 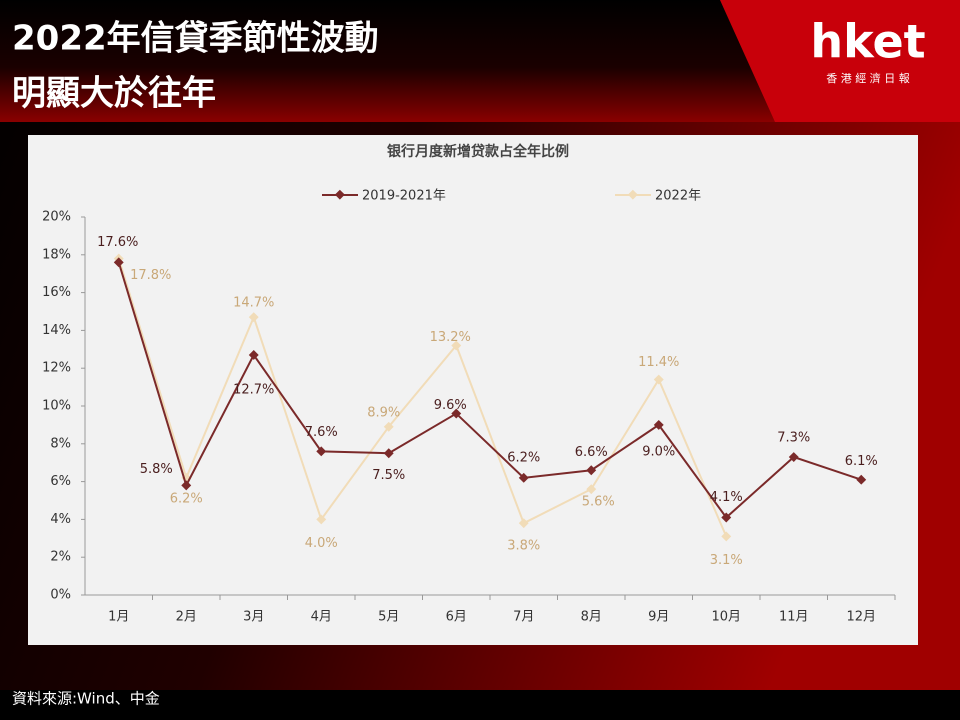 I want to click on data-label: 4.0%, so click(x=321, y=543).